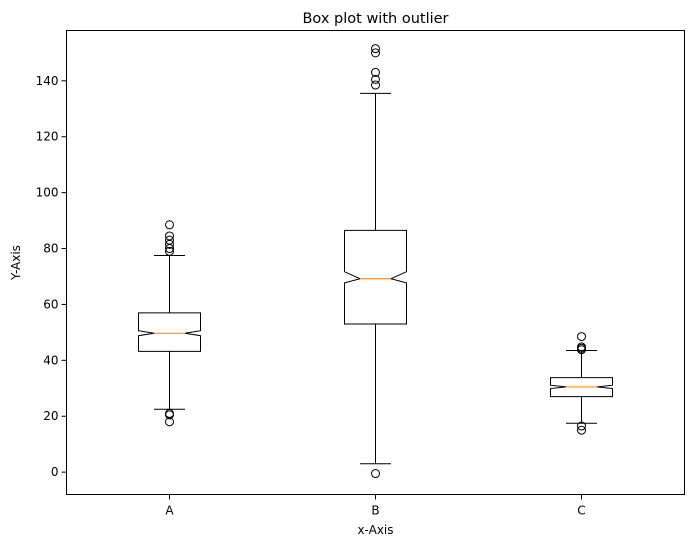 The height and width of the screenshot is (547, 695). What do you see at coordinates (169, 332) in the screenshot?
I see `box-body-A` at bounding box center [169, 332].